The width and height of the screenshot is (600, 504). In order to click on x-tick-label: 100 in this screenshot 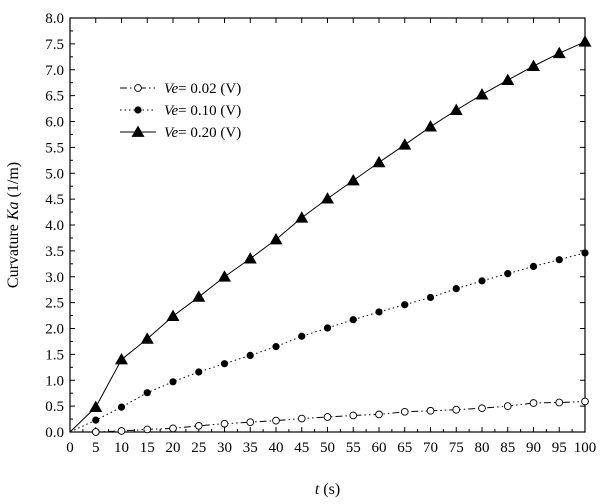, I will do `click(585, 448)`.